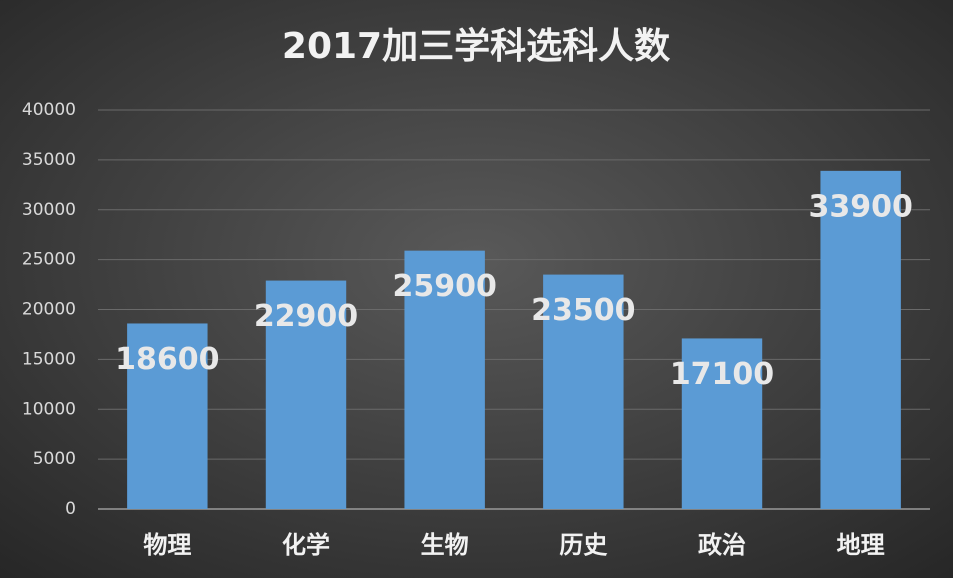 The width and height of the screenshot is (953, 578). What do you see at coordinates (722, 374) in the screenshot?
I see `data-label: 17100` at bounding box center [722, 374].